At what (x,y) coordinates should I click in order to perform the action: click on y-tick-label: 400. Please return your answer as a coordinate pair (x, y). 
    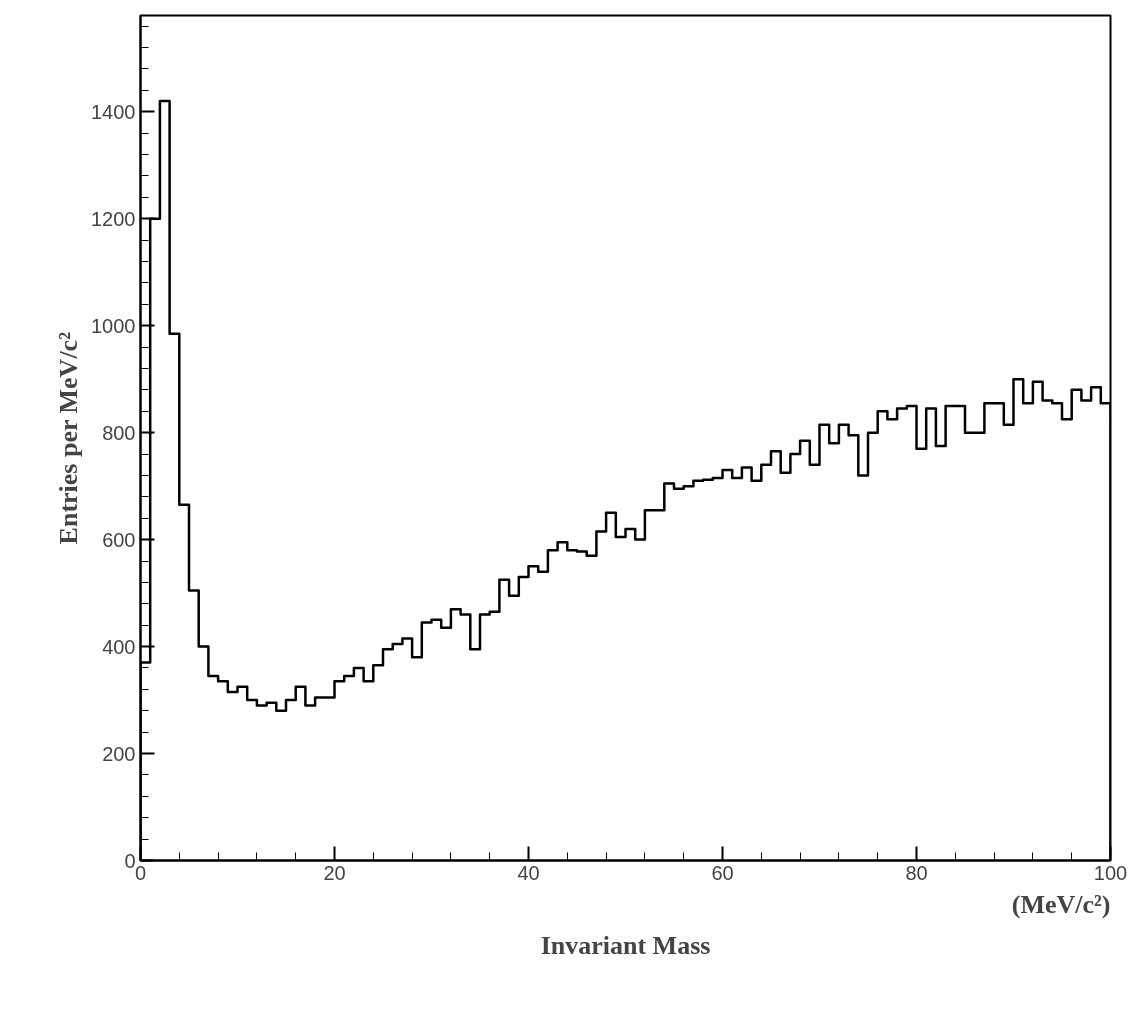
    Looking at the image, I should click on (119, 646).